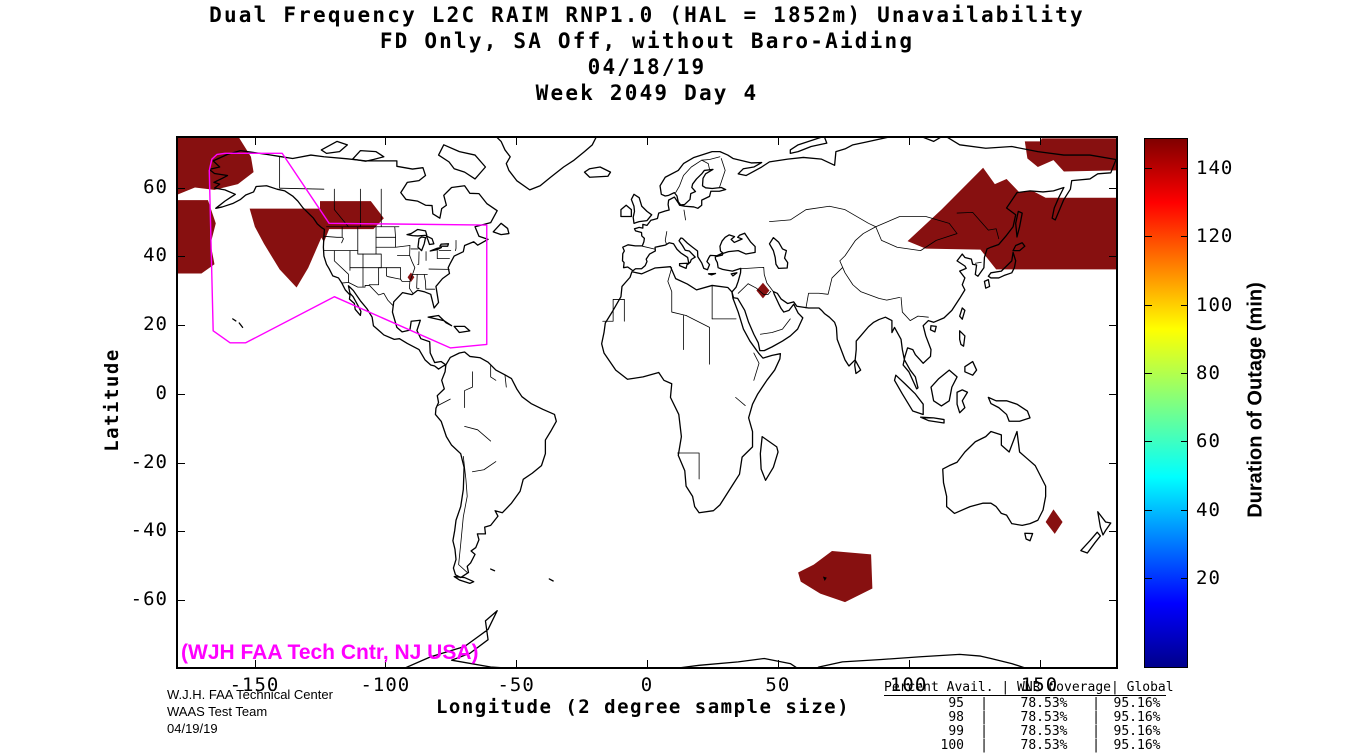 The height and width of the screenshot is (753, 1350). Describe the element at coordinates (133, 324) in the screenshot. I see `y-tick-label: 20` at that location.